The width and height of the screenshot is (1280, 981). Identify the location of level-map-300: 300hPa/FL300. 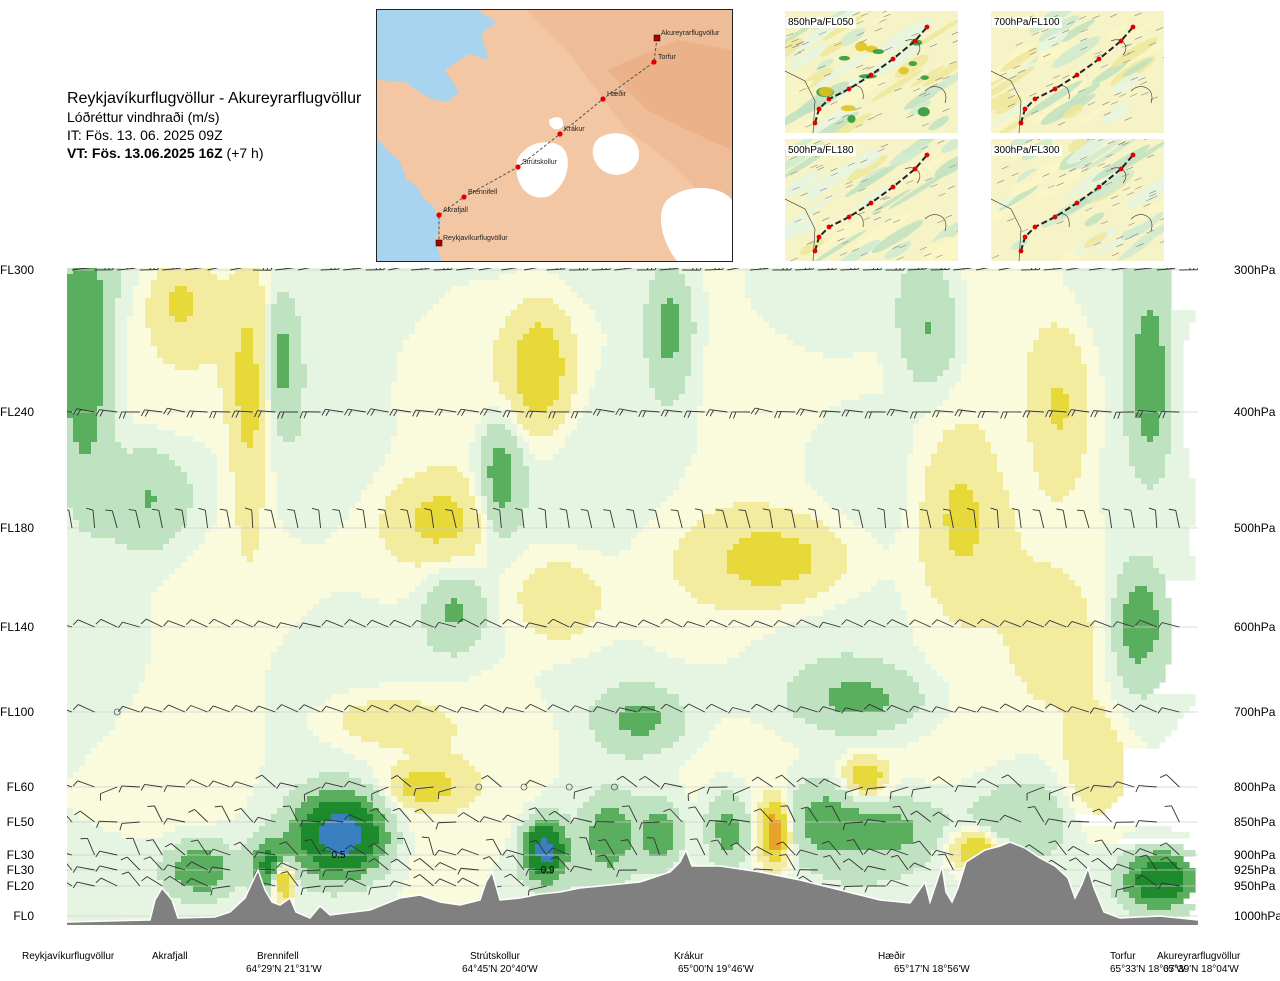
(1077, 200).